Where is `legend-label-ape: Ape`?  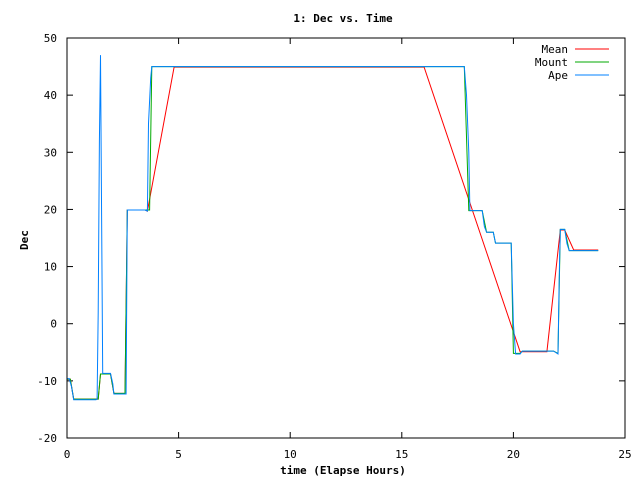
legend-label-ape: Ape is located at coordinates (558, 75).